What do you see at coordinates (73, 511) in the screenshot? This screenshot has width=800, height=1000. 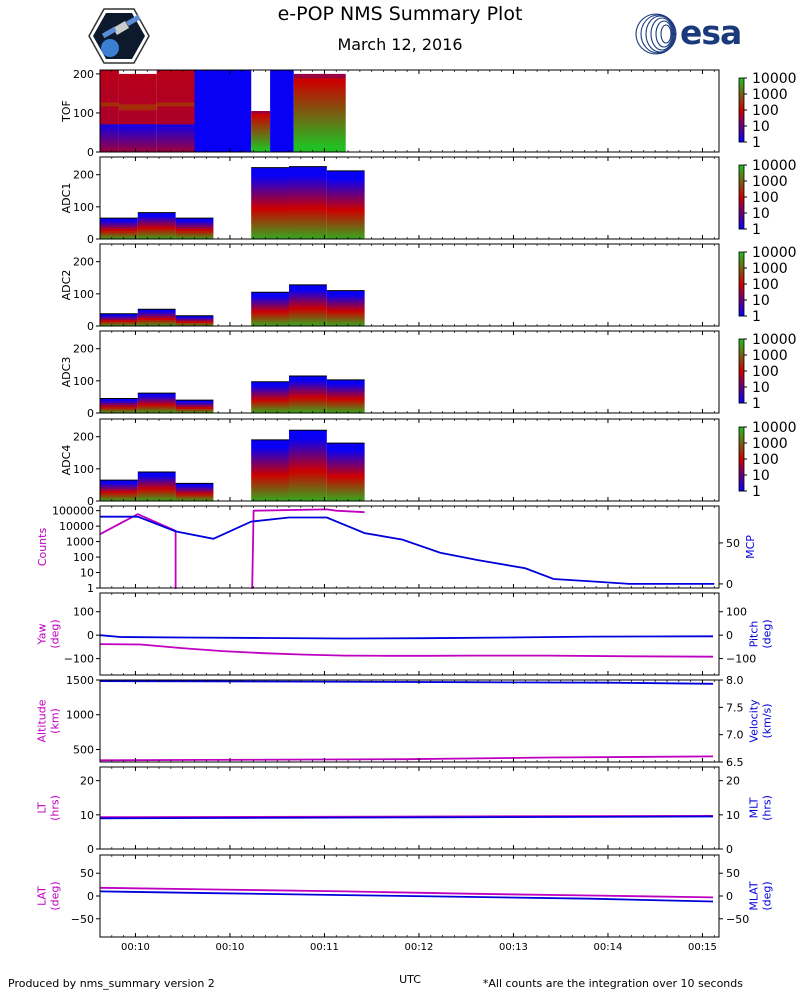 I see `y-left-tick-label: 100000` at bounding box center [73, 511].